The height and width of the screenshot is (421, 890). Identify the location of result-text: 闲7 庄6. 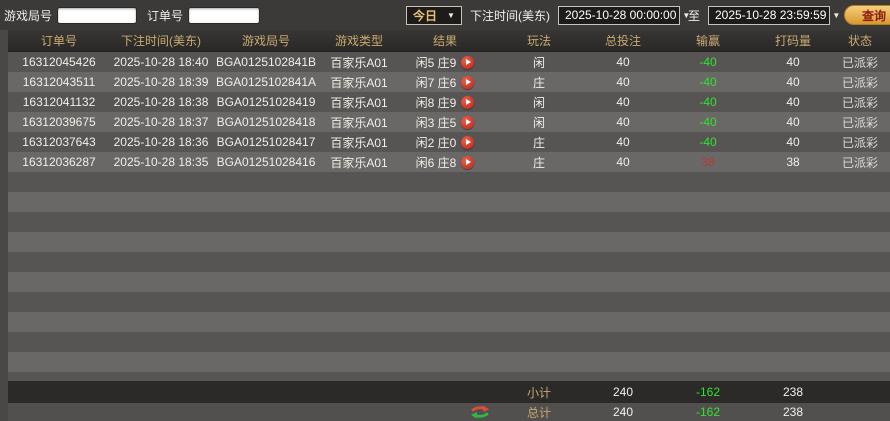
(436, 82).